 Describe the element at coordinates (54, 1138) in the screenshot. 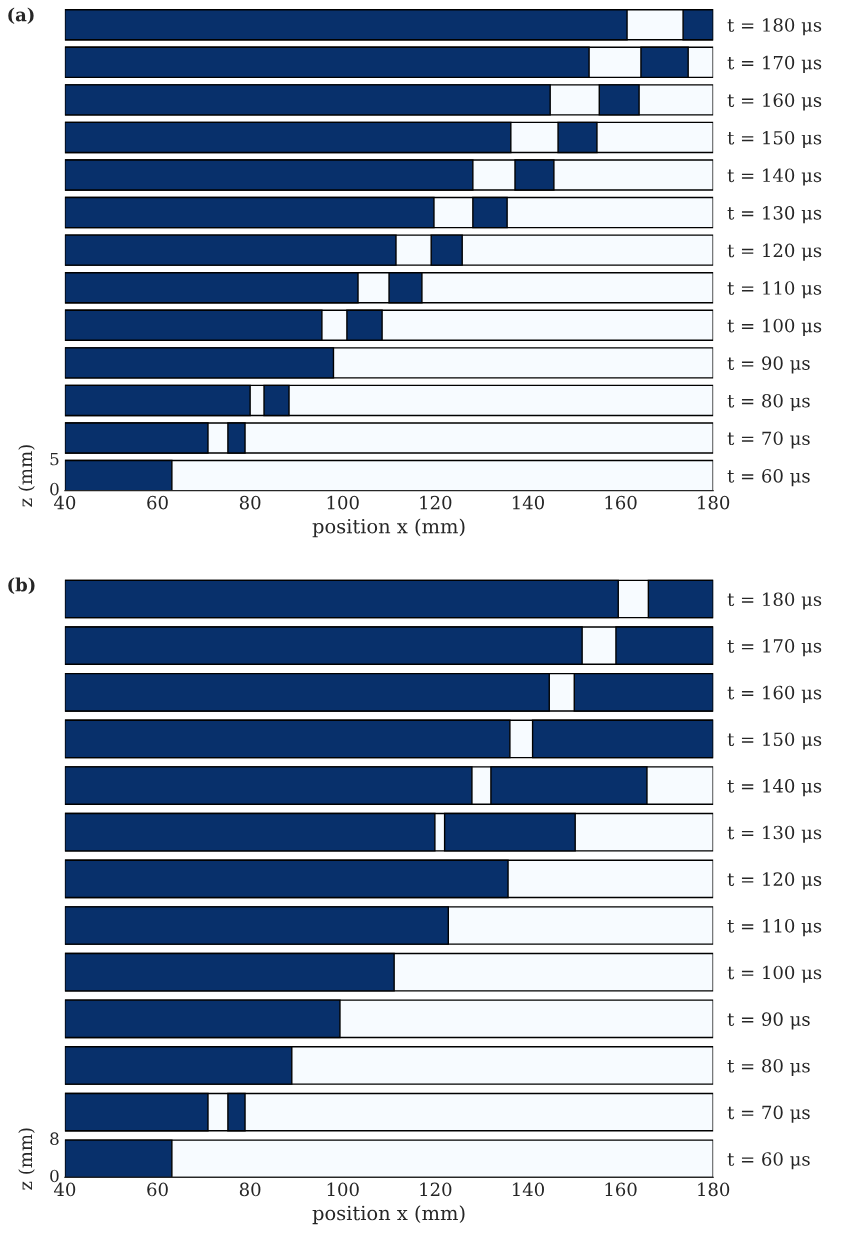

I see `text: 8` at that location.